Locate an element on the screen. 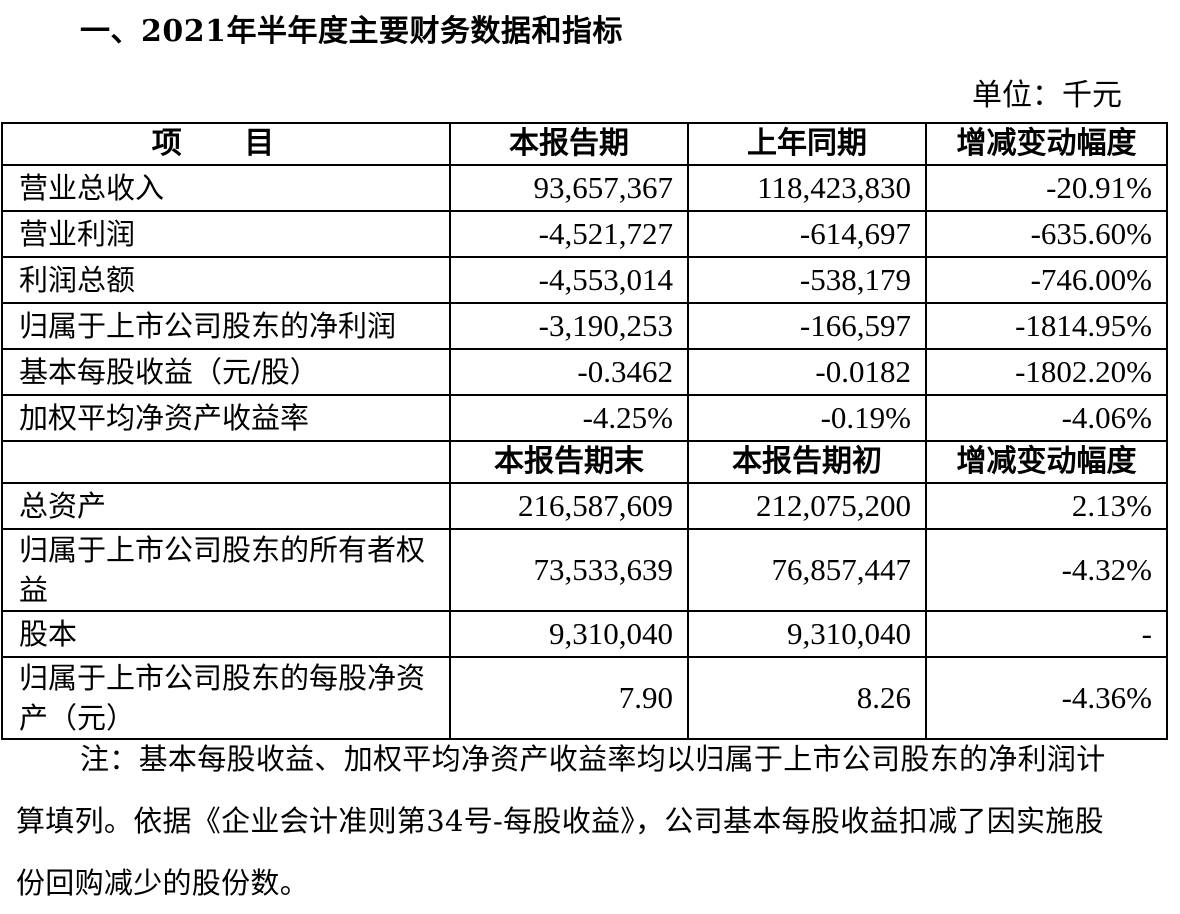 The image size is (1180, 914). subheader-item is located at coordinates (226, 462).